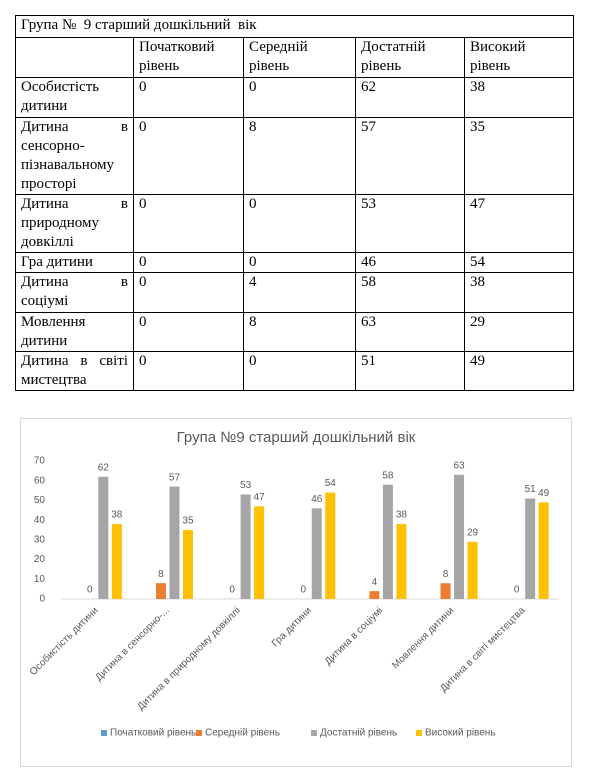  What do you see at coordinates (74, 332) in the screenshot?
I see `table-cell: Мовлення дитини` at bounding box center [74, 332].